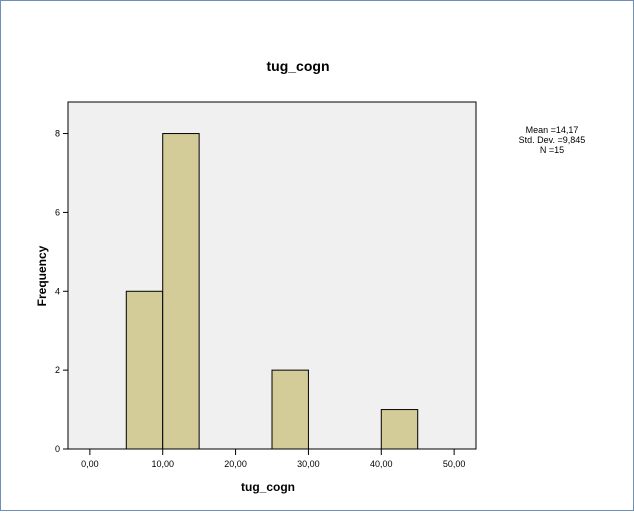  What do you see at coordinates (57, 449) in the screenshot?
I see `y-tick-label-0: 0` at bounding box center [57, 449].